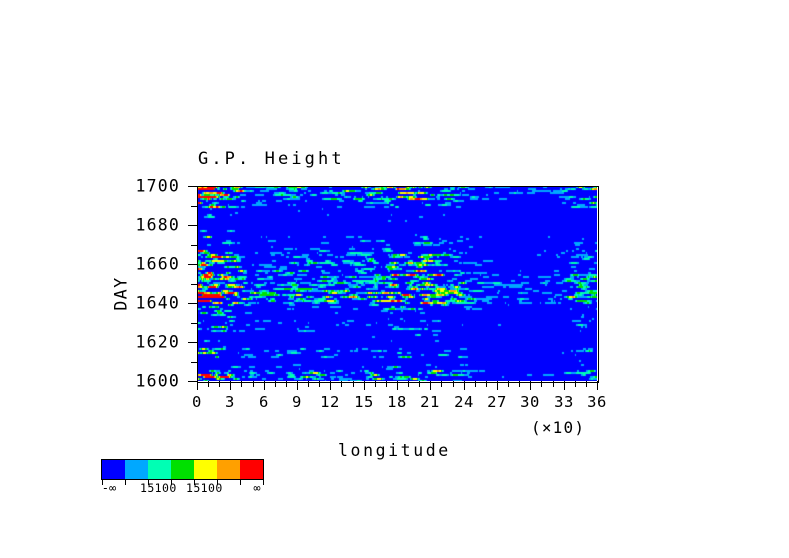  What do you see at coordinates (497, 402) in the screenshot?
I see `x-tick-label: 27` at bounding box center [497, 402].